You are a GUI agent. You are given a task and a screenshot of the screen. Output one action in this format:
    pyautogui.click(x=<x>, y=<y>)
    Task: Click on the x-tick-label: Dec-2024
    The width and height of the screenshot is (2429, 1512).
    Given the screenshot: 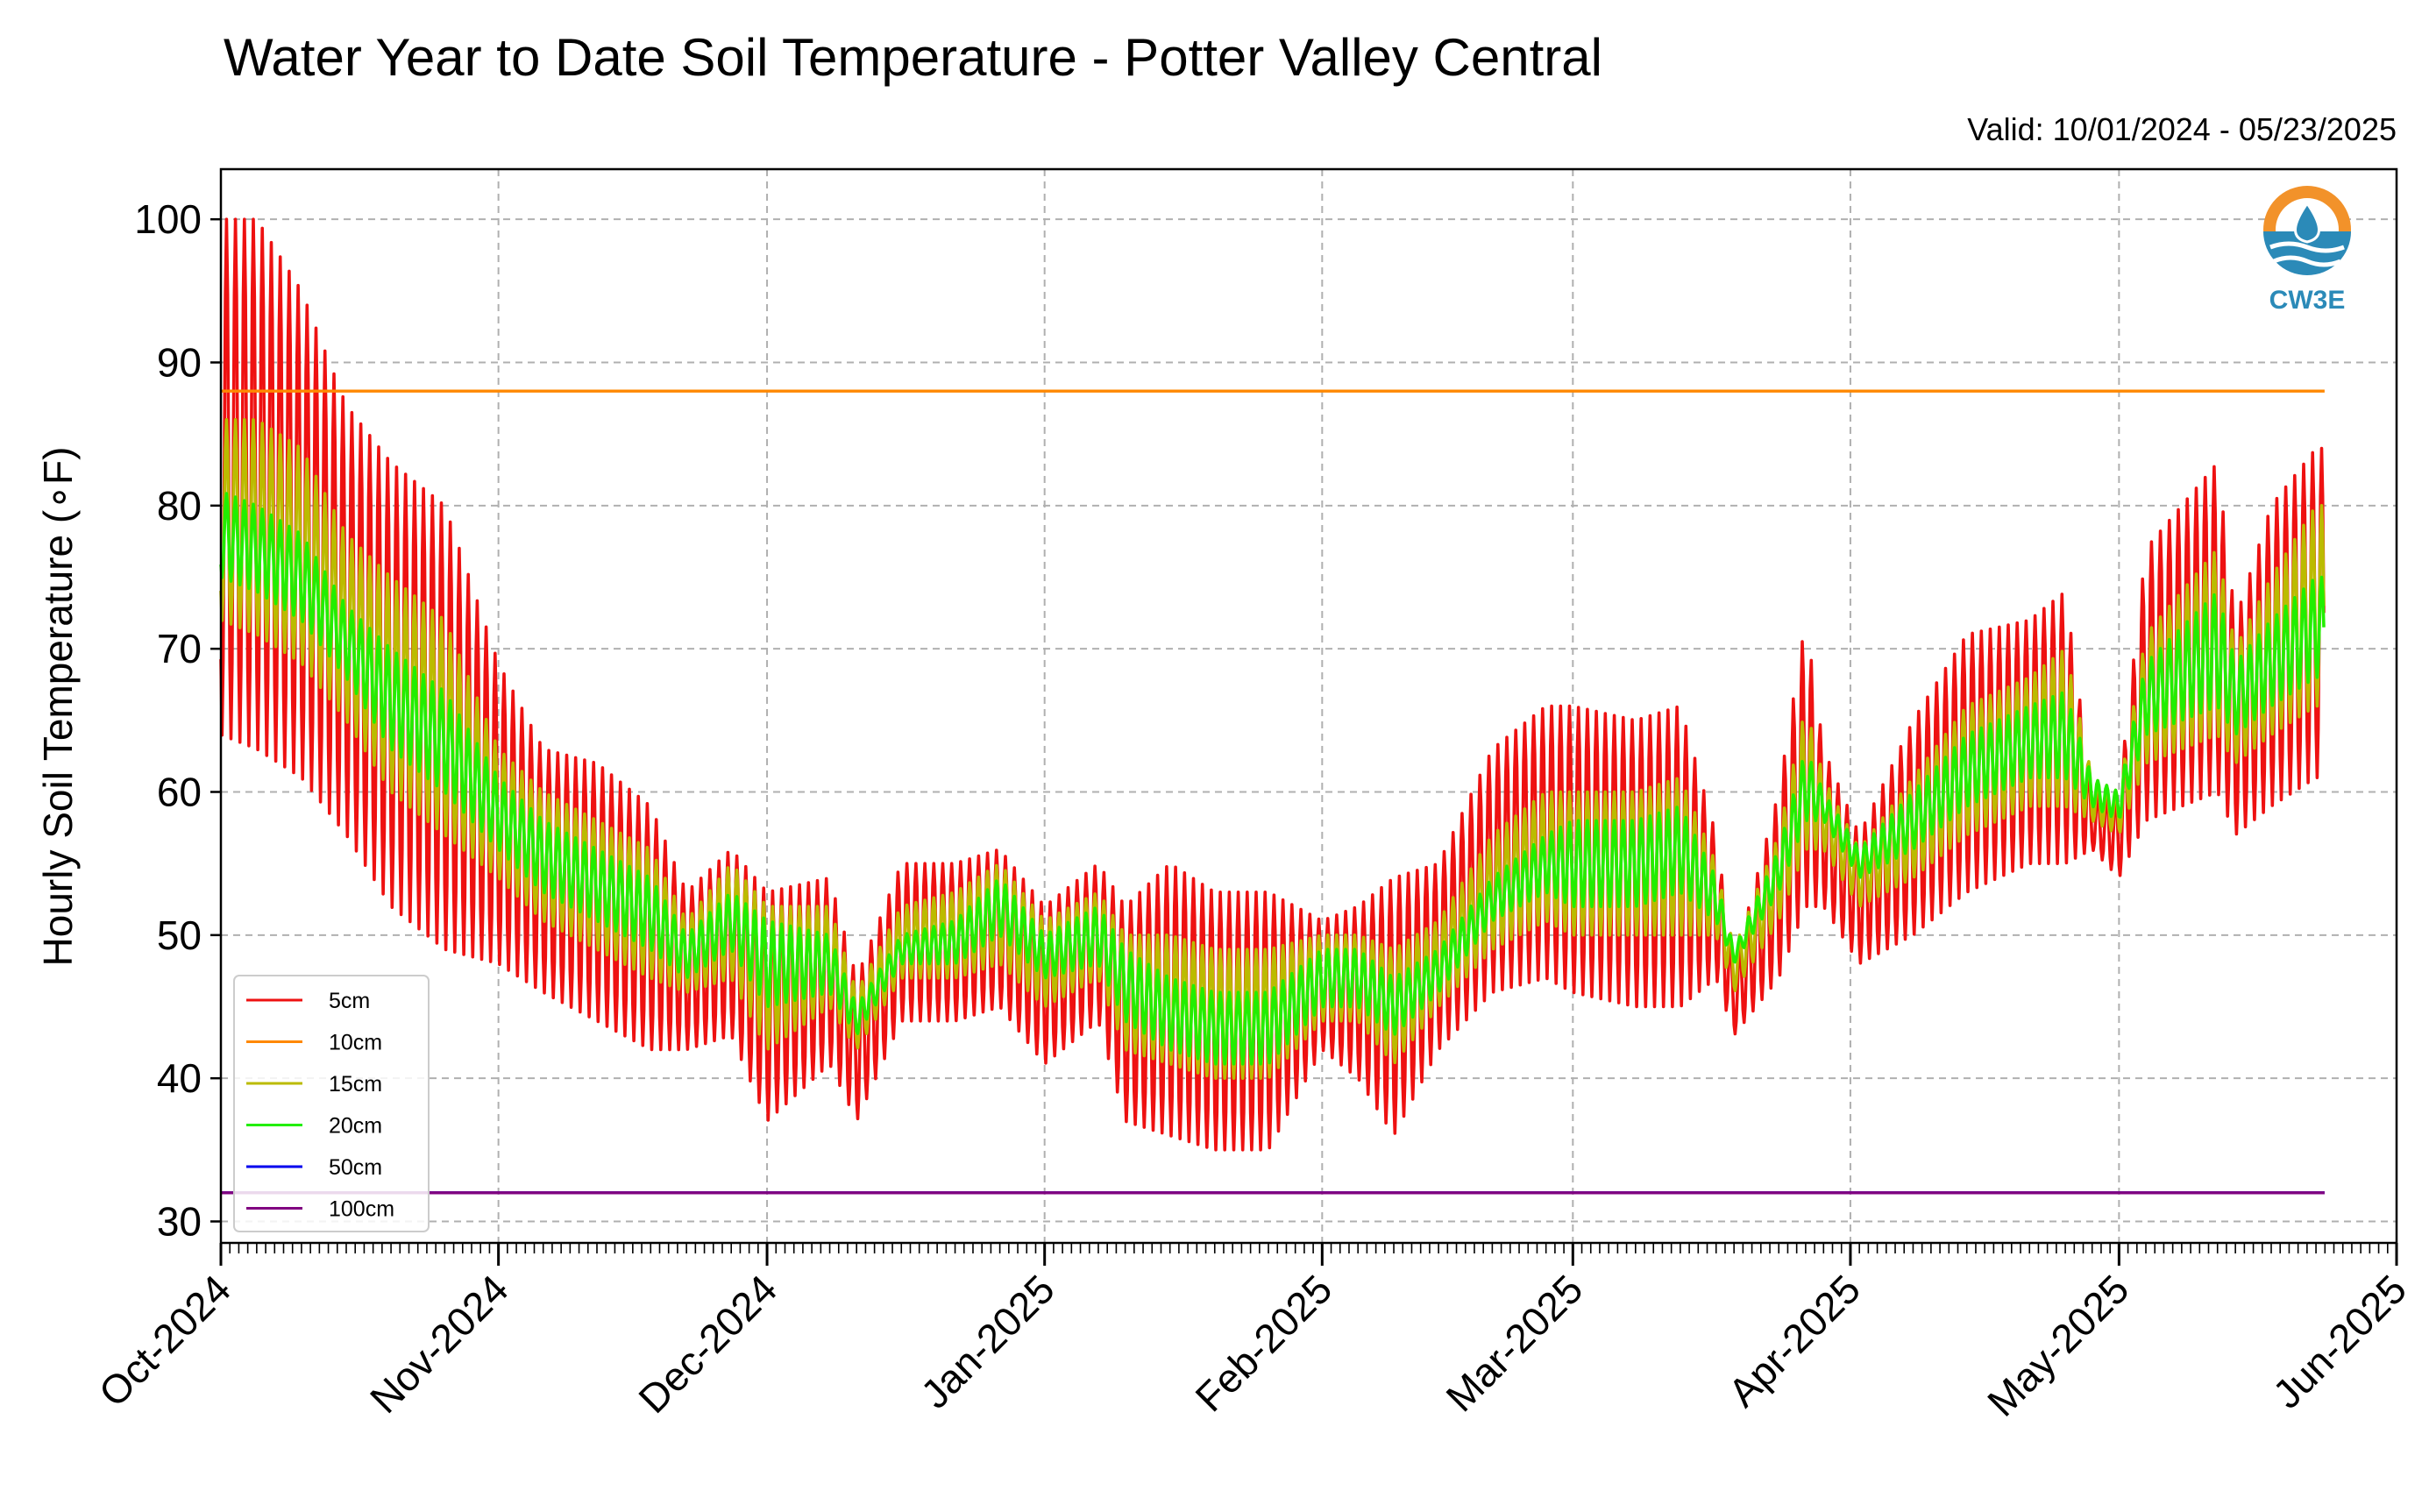 What is the action you would take?
    pyautogui.click(x=707, y=1344)
    